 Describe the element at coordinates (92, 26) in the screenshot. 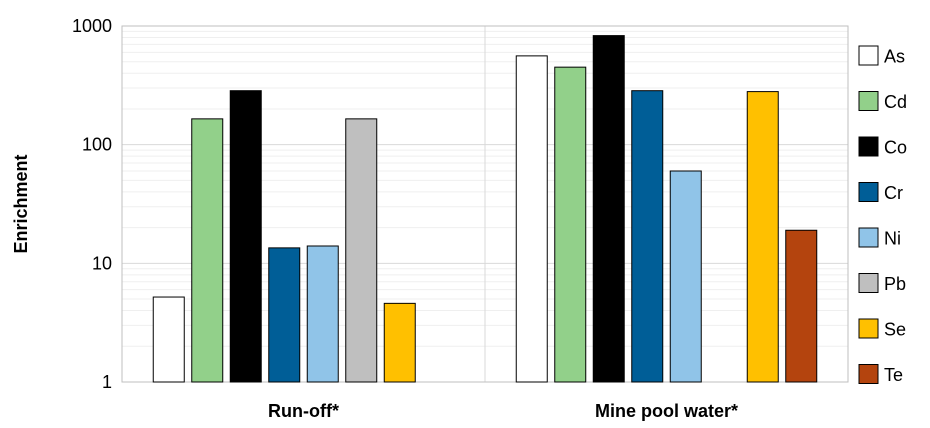

I see `y-tick-label: 1000` at that location.